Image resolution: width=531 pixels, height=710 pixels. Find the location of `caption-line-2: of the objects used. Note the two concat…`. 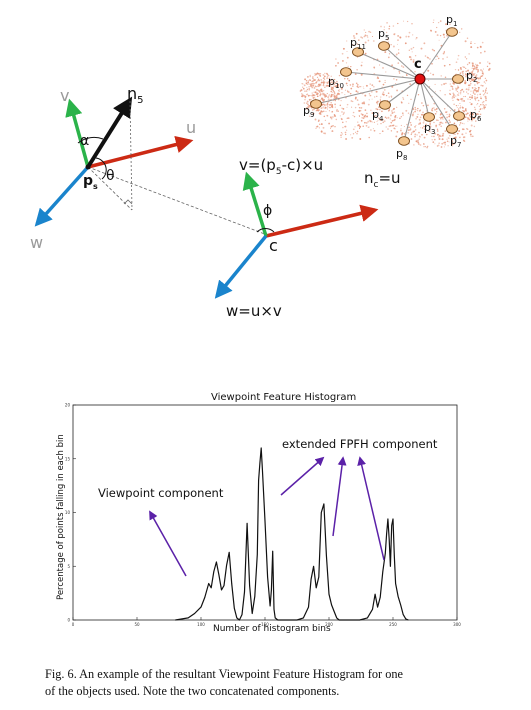

caption-line-2: of the objects used. Note the two concat… is located at coordinates (192, 691).